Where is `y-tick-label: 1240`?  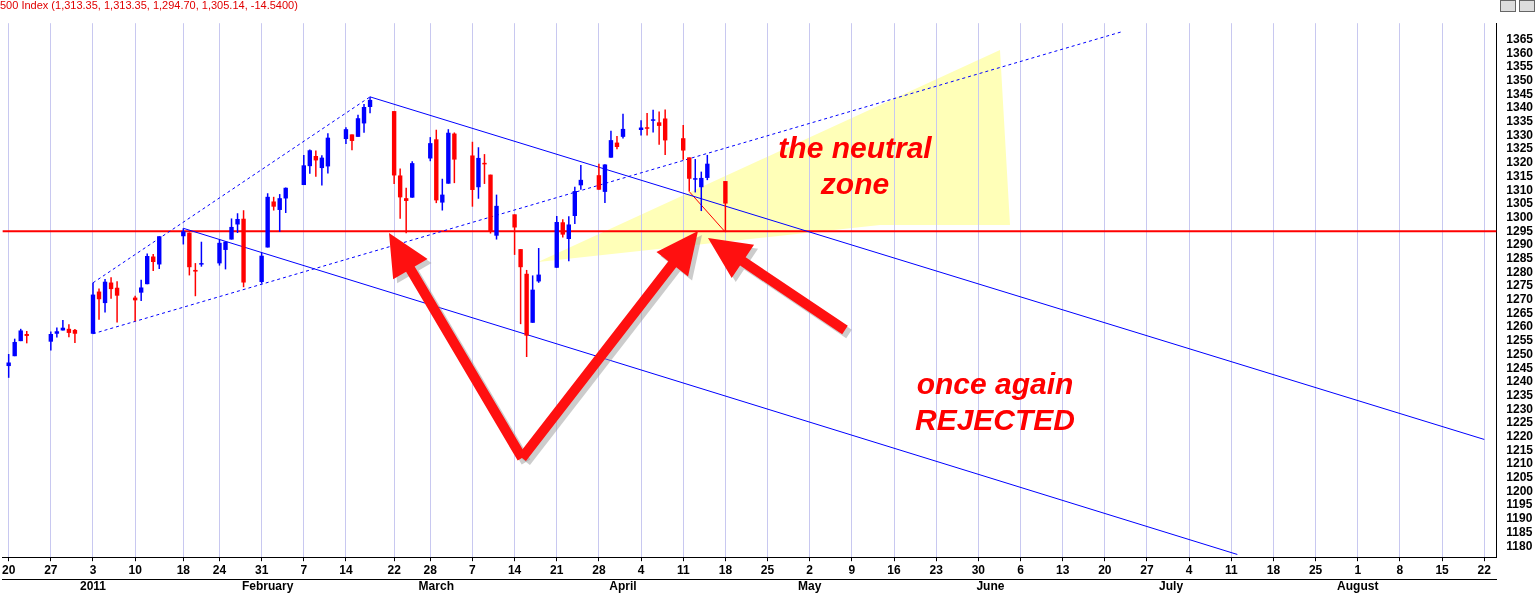 y-tick-label: 1240 is located at coordinates (1520, 381).